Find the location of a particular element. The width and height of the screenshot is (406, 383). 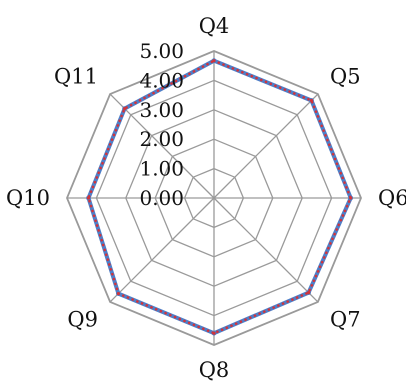

axis-label-q7: Q7 is located at coordinates (345, 320).